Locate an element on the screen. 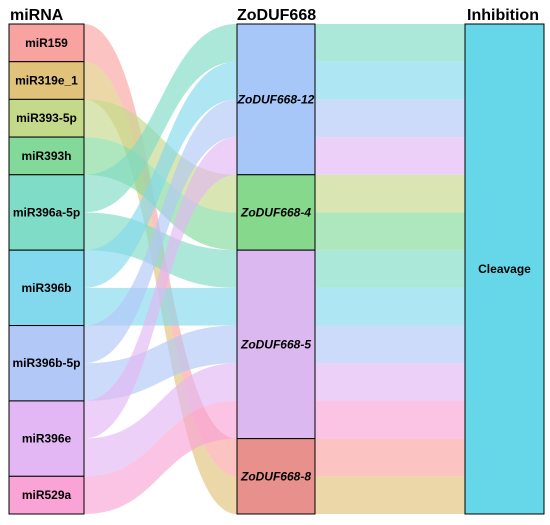 This screenshot has height=525, width=550. mirna-node-mir396a-5p is located at coordinates (46, 212).